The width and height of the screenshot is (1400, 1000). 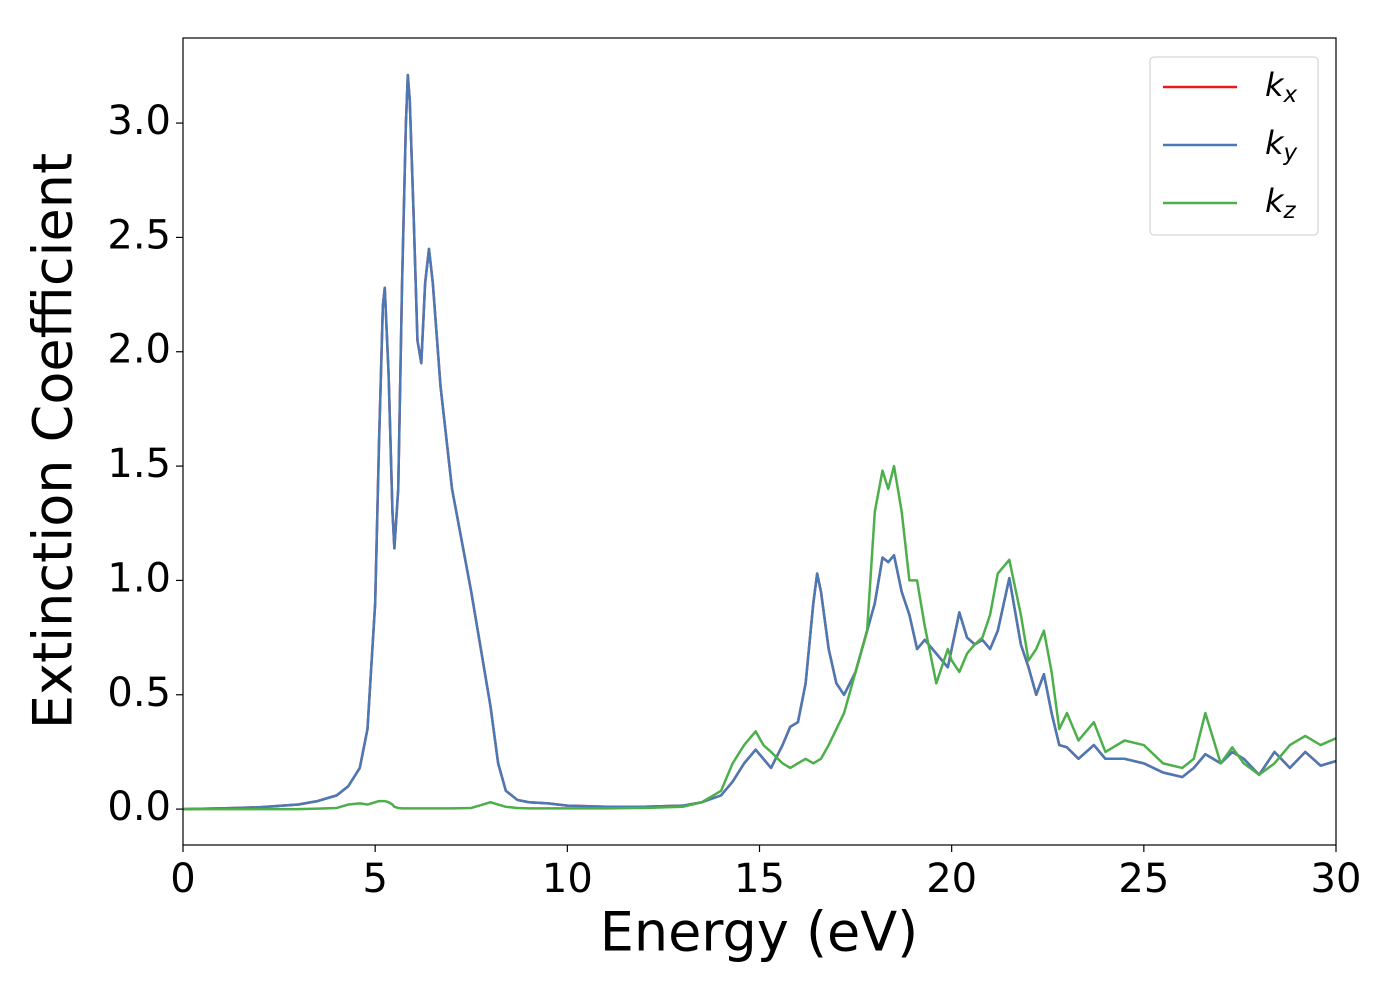 I want to click on x-tick-label: 5, so click(x=374, y=879).